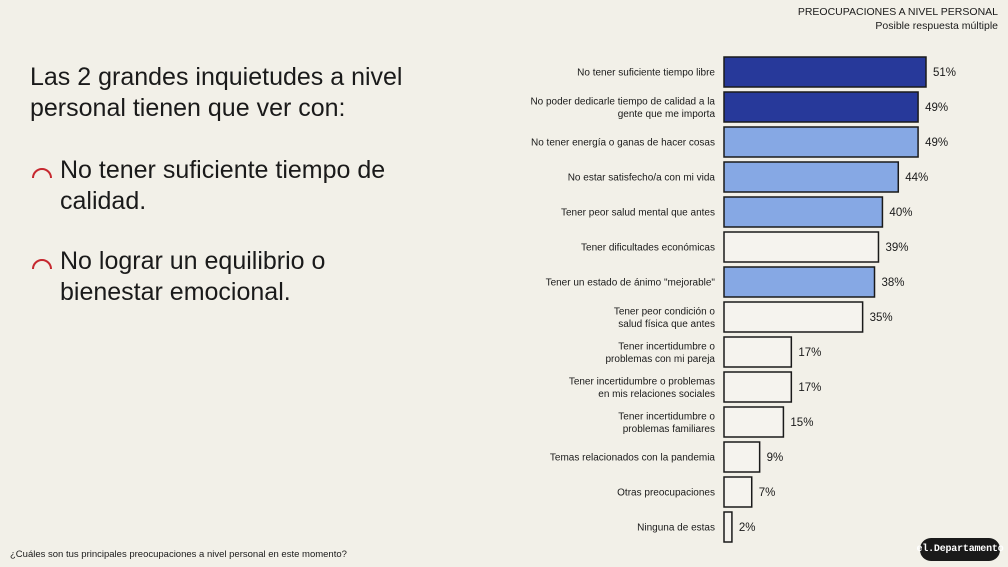 The image size is (1008, 567). Describe the element at coordinates (666, 493) in the screenshot. I see `category-label: Otras preocupaciones` at that location.